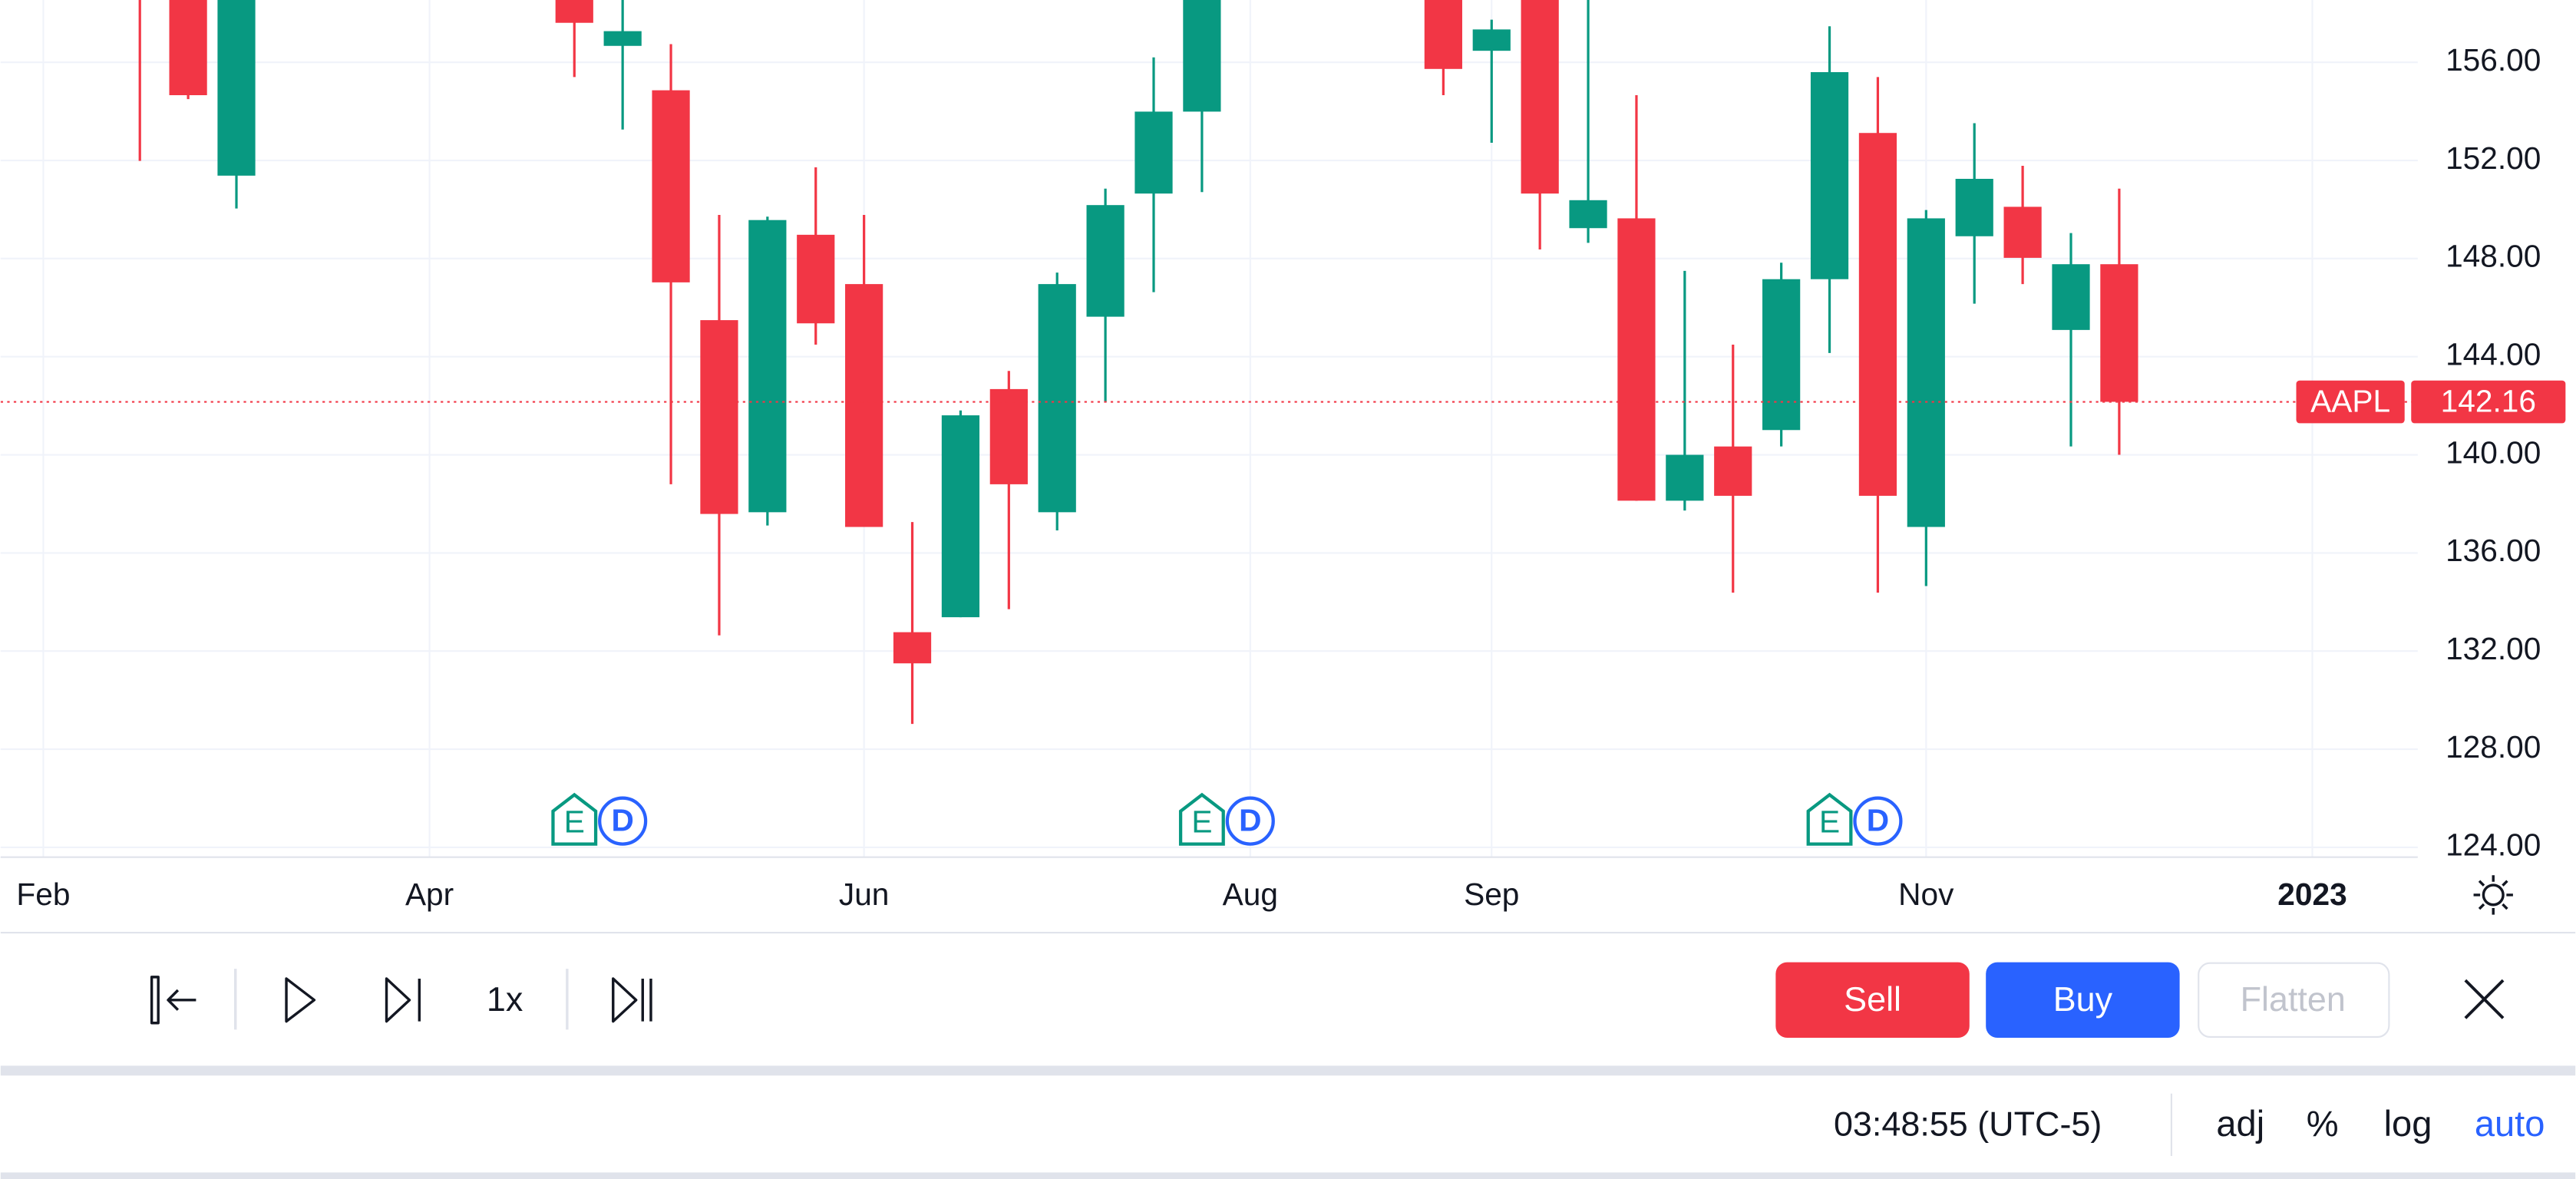  What do you see at coordinates (403, 1000) in the screenshot?
I see `step-button` at bounding box center [403, 1000].